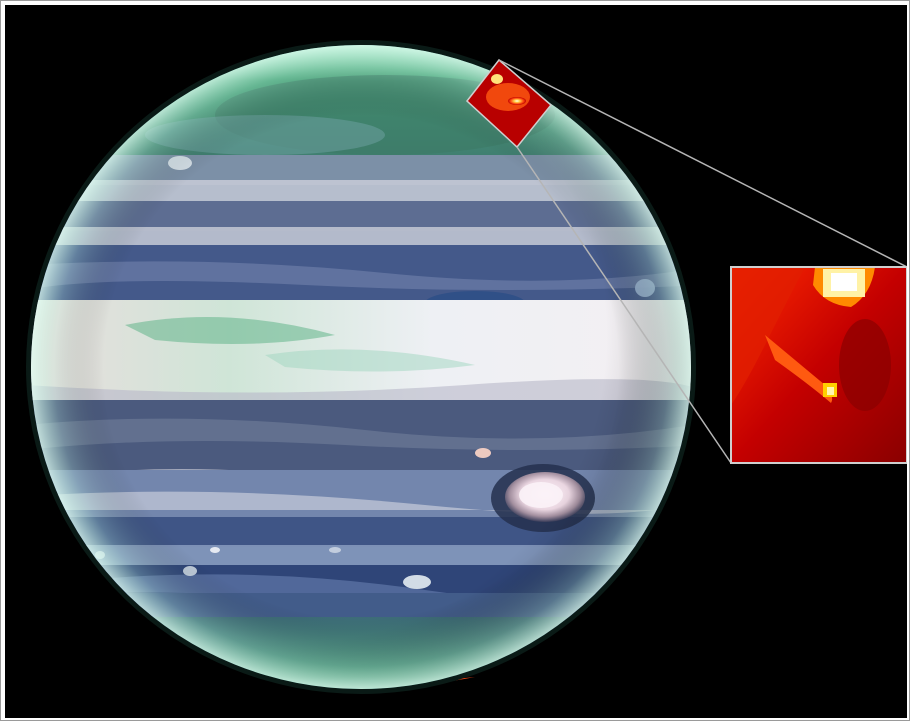  Describe the element at coordinates (509, 103) in the screenshot. I see `aurora-source-region` at that location.